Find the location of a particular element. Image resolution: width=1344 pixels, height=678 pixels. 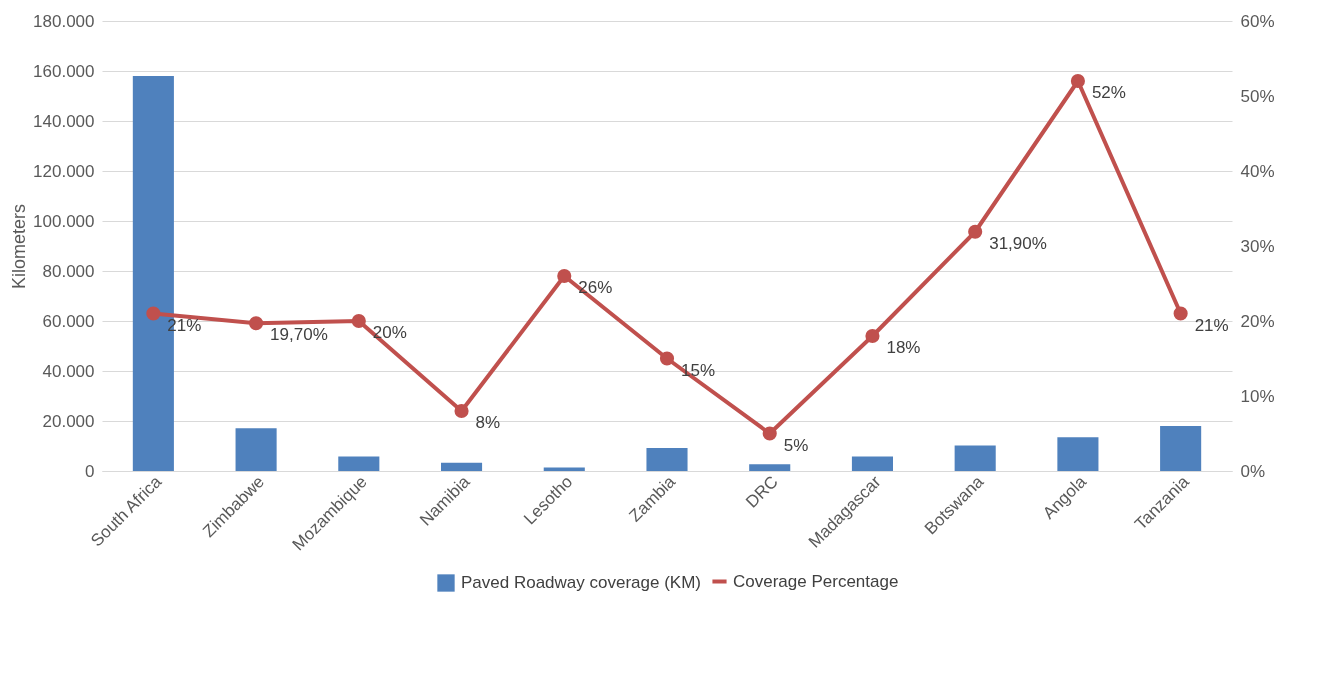

data-label: 31,90% is located at coordinates (1018, 243).